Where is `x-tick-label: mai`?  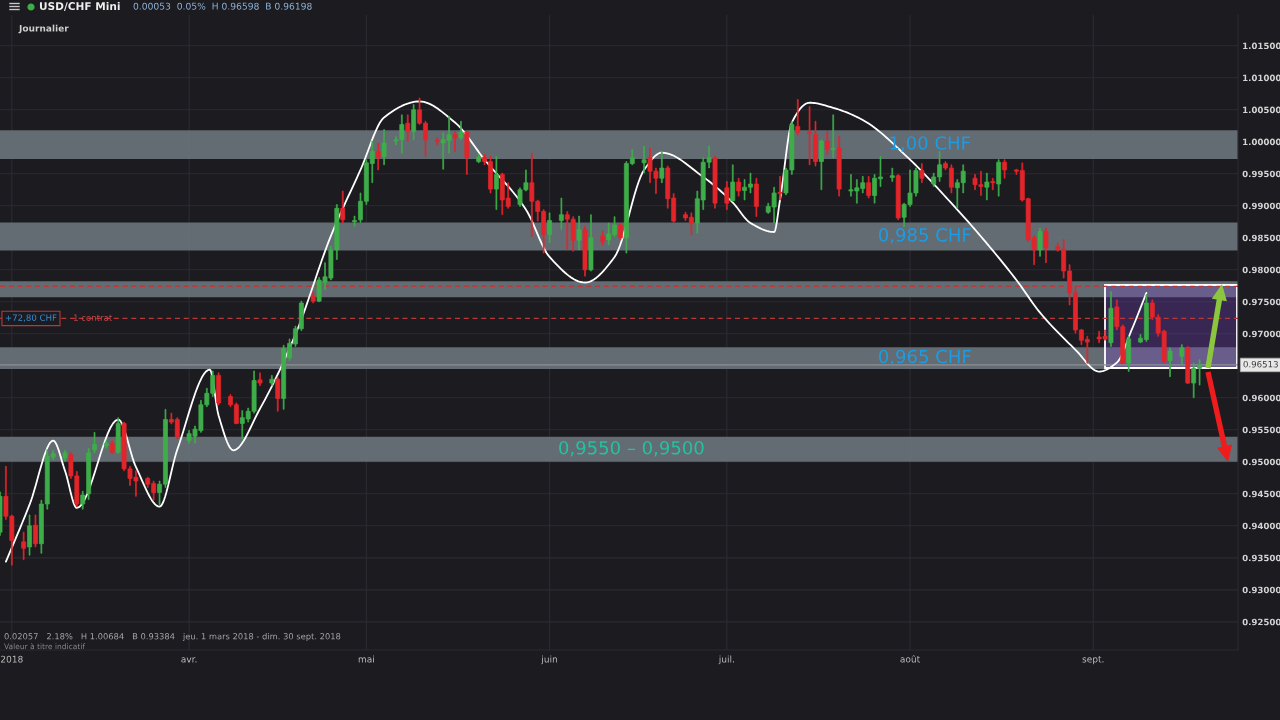 x-tick-label: mai is located at coordinates (366, 659).